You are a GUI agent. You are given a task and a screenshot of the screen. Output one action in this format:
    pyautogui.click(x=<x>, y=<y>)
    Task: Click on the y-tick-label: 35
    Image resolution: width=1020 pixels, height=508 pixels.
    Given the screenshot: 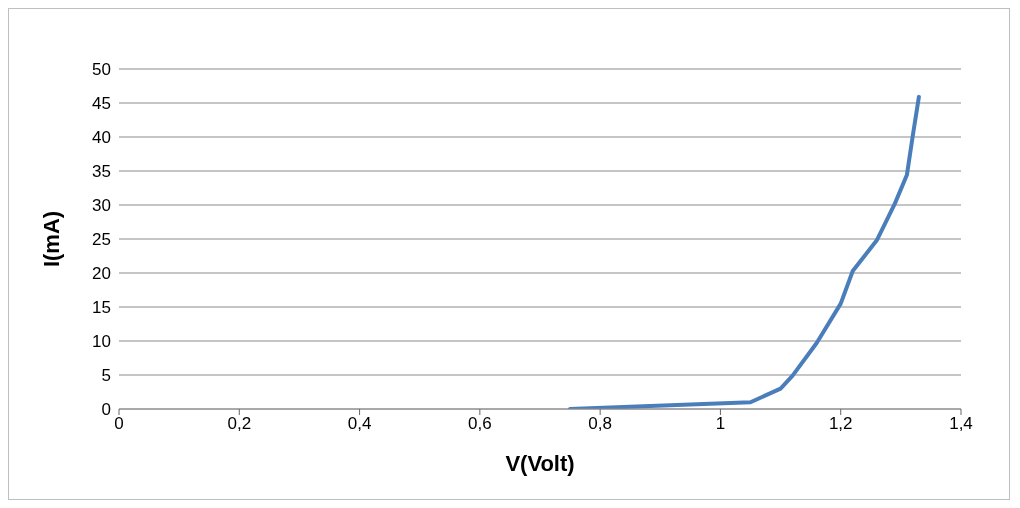 What is the action you would take?
    pyautogui.click(x=101, y=172)
    